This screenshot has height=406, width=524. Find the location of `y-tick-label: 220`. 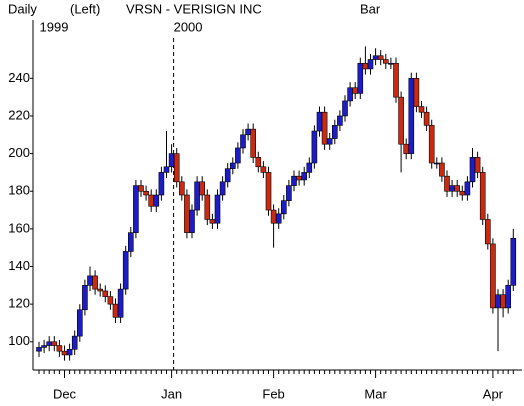

y-tick-label: 220 is located at coordinates (19, 114).